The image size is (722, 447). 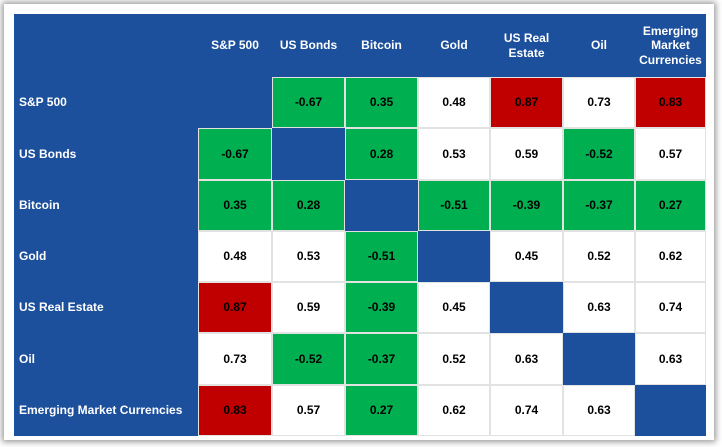 I want to click on column-header: US Real Estate, so click(x=526, y=45).